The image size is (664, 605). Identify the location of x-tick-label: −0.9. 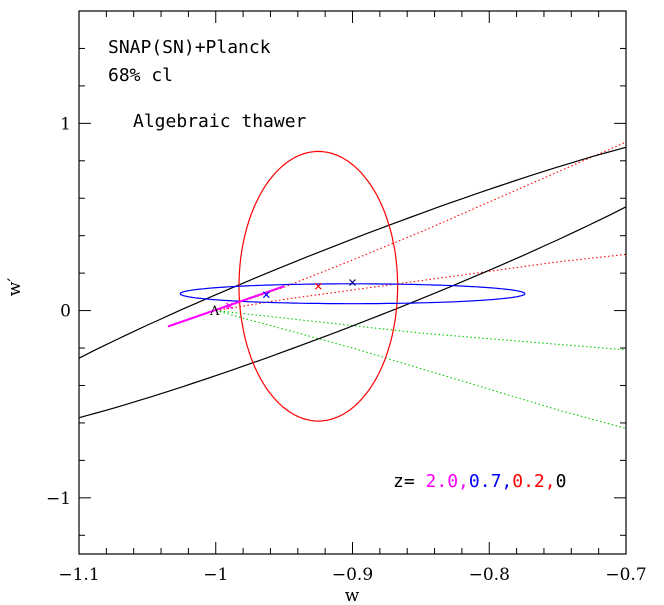
(352, 575).